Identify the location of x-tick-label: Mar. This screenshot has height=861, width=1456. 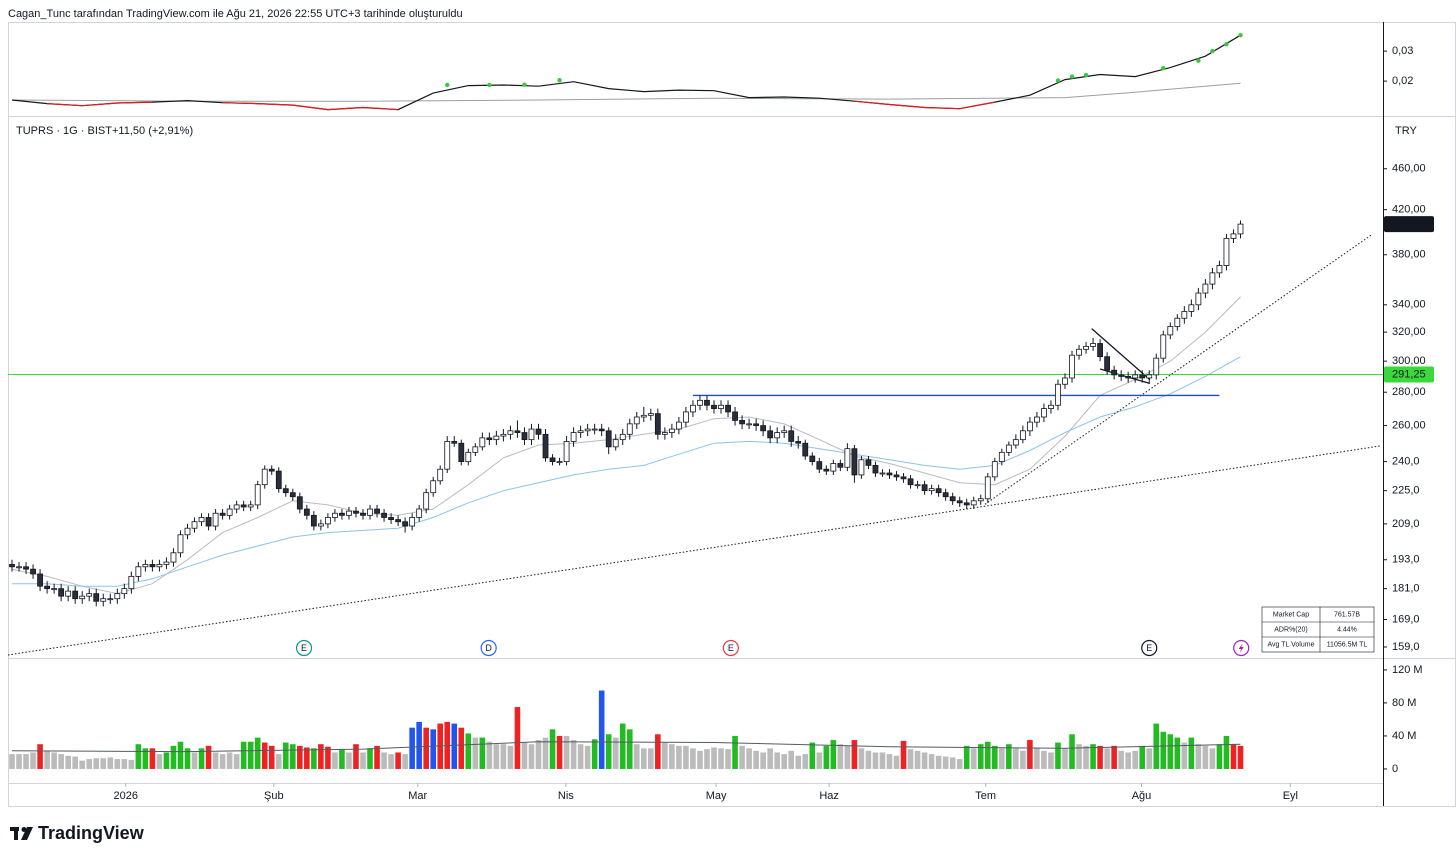
(417, 796).